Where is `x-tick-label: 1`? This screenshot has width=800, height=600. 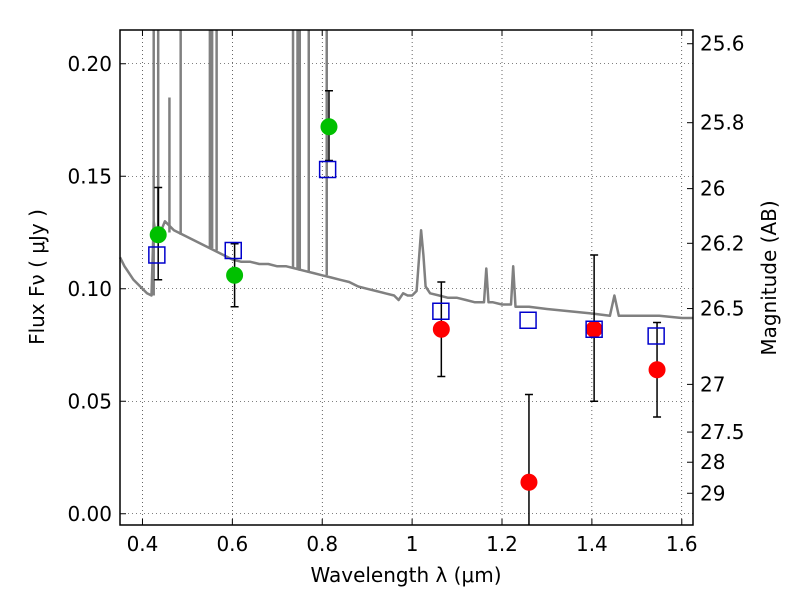
x-tick-label: 1 is located at coordinates (412, 544).